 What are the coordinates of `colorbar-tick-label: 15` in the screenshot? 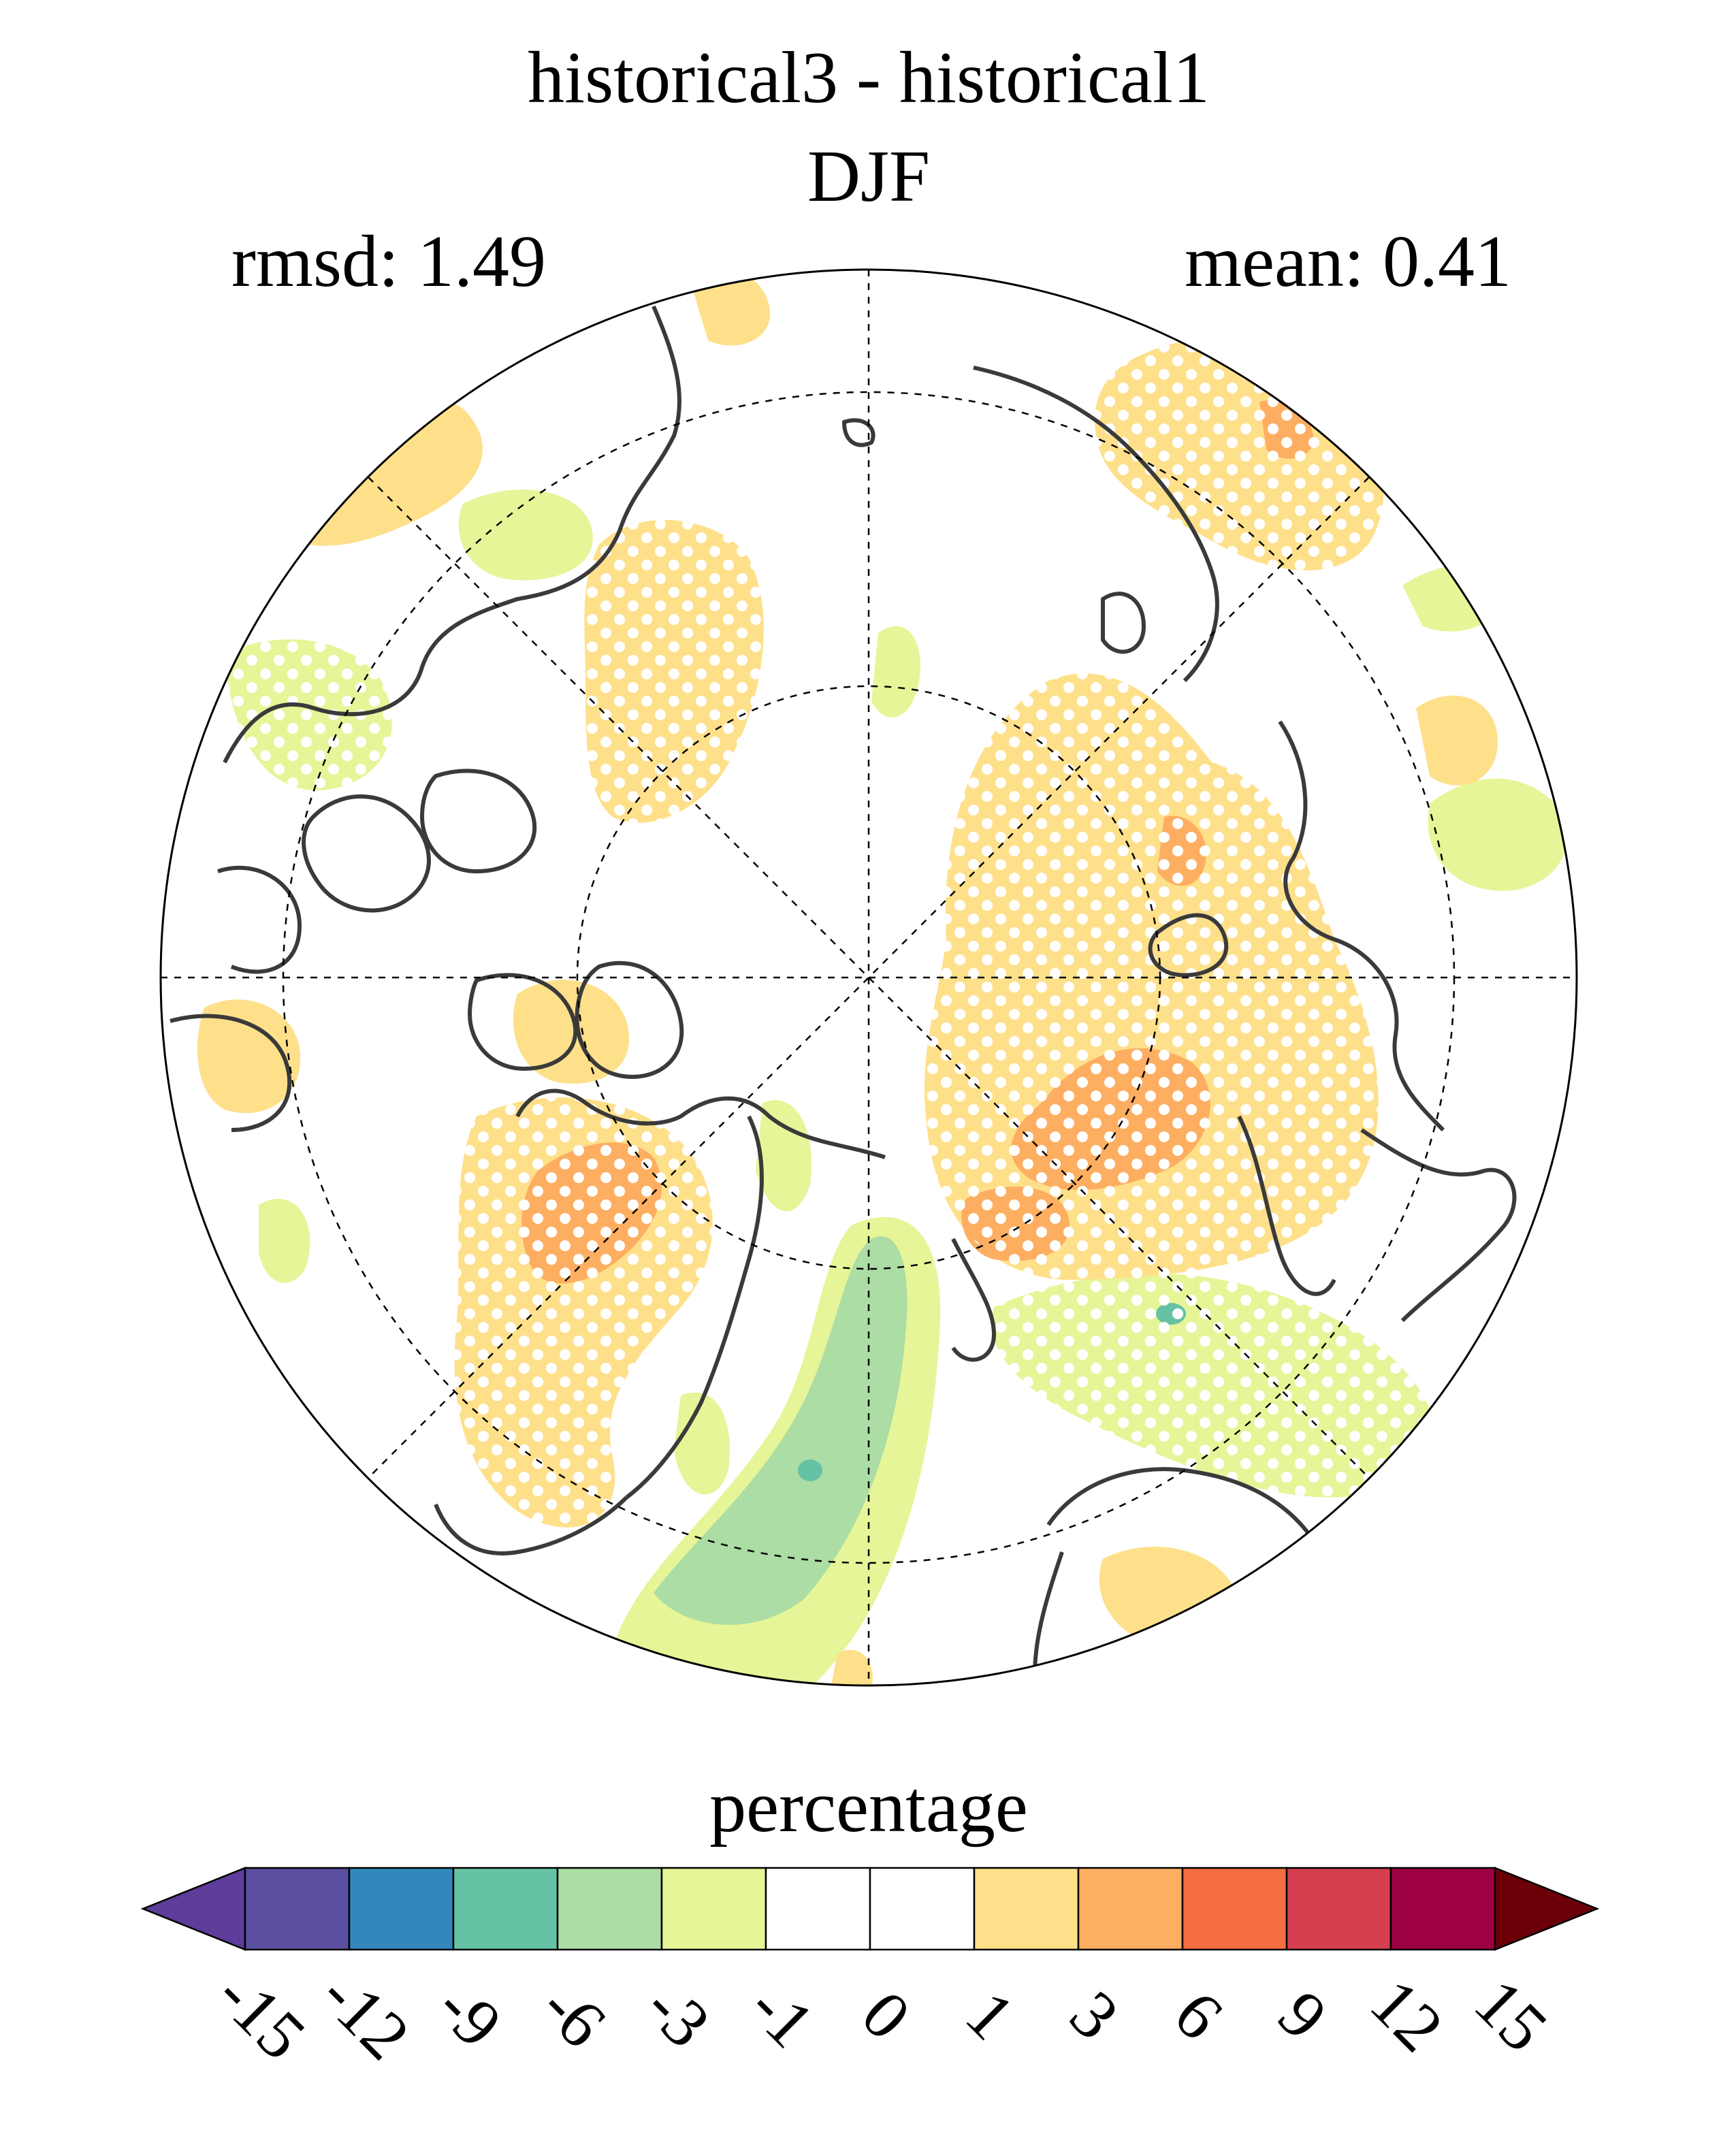 It's located at (1511, 2015).